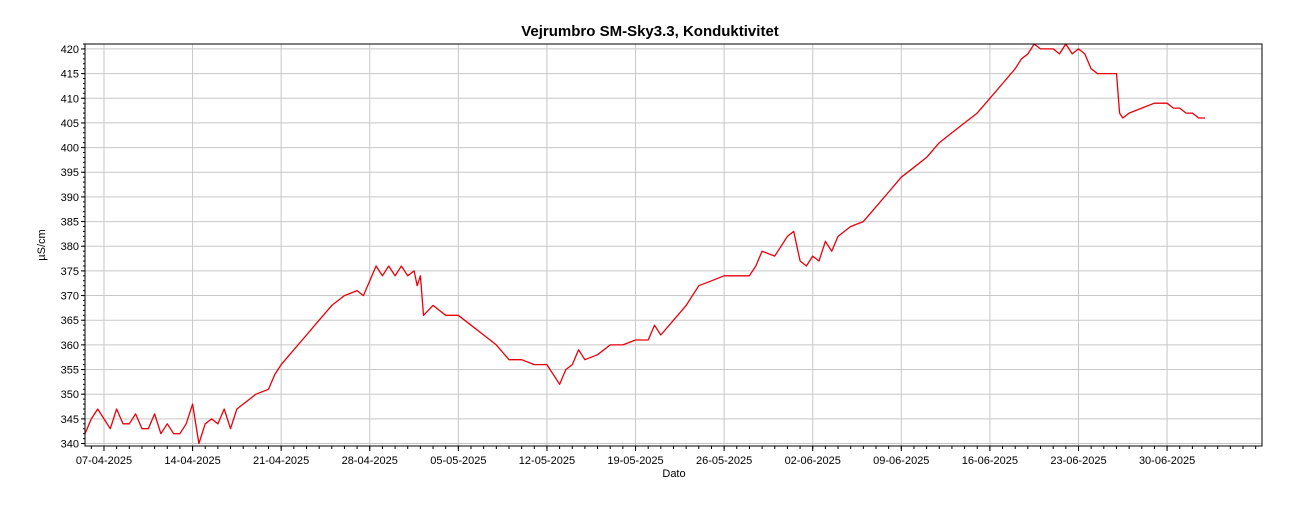 The width and height of the screenshot is (1300, 505). Describe the element at coordinates (70, 272) in the screenshot. I see `y-tick-label: 375` at that location.